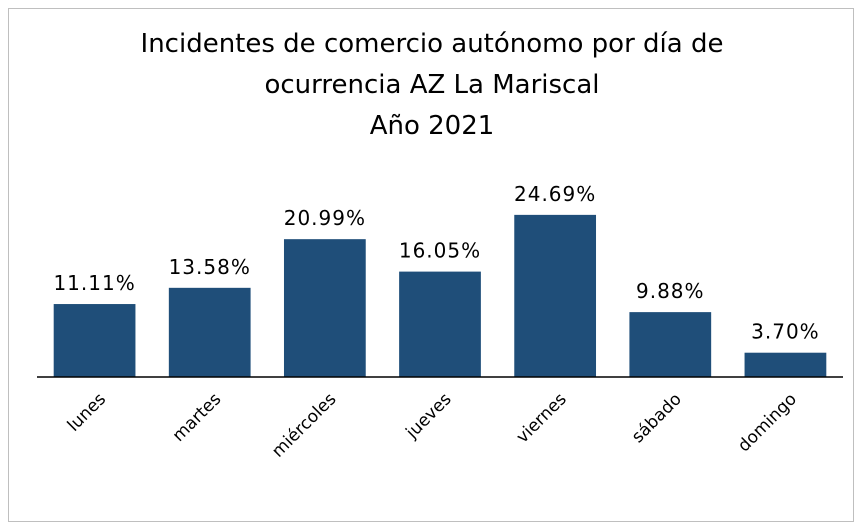 The height and width of the screenshot is (531, 864). I want to click on data-label: 13.58%, so click(210, 267).